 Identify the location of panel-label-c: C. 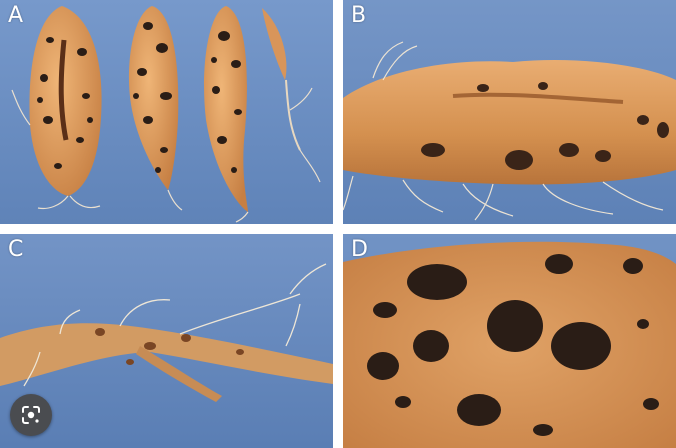
(16, 249).